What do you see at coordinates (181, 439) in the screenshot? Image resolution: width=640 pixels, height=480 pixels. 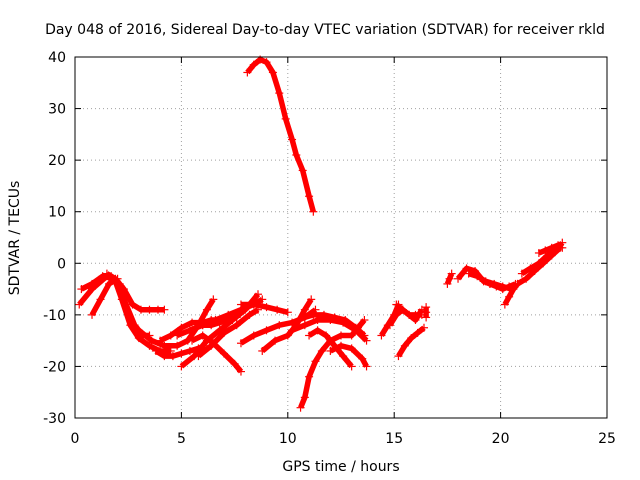 I see `x-tick-label: 5` at bounding box center [181, 439].